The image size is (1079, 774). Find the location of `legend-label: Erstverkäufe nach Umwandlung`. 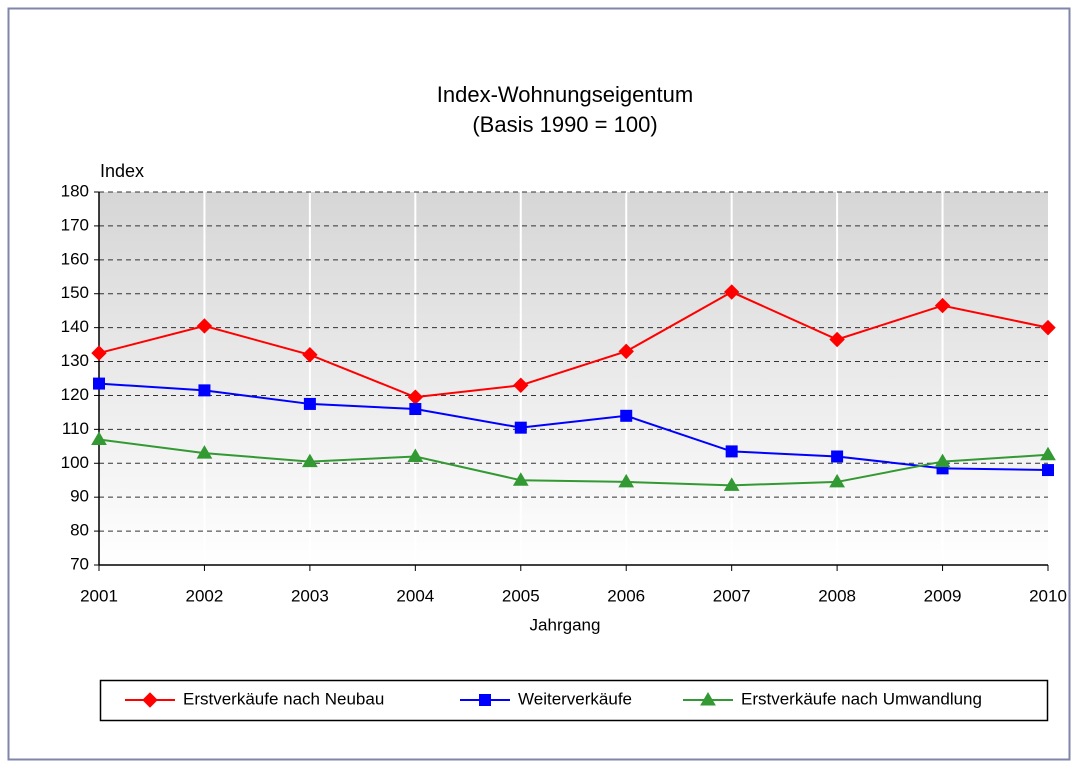

legend-label: Erstverkäufe nach Umwandlung is located at coordinates (861, 698).